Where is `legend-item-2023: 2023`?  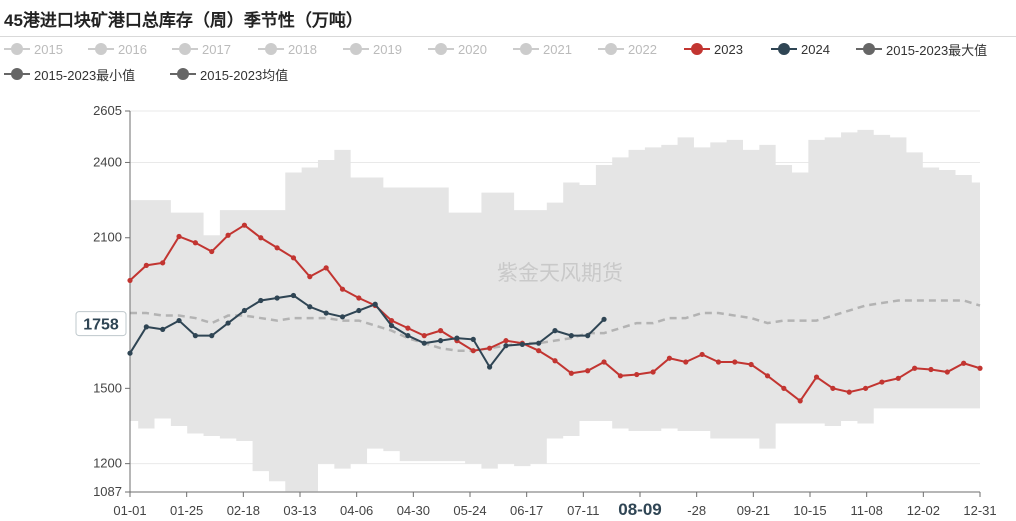
legend-item-2023: 2023 is located at coordinates (713, 49).